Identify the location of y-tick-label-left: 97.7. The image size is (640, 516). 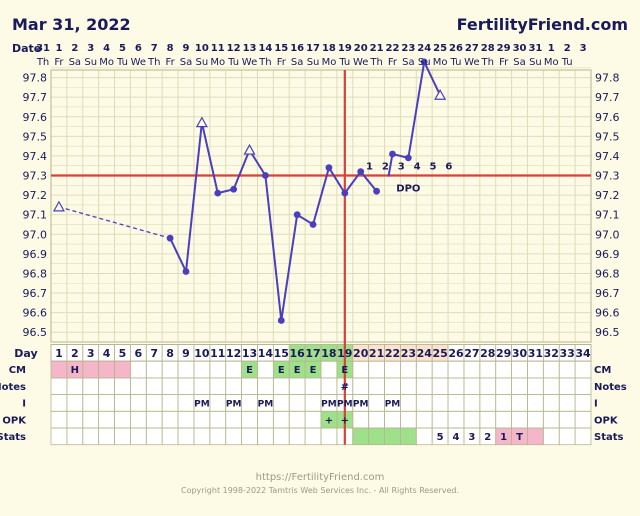
(35, 97).